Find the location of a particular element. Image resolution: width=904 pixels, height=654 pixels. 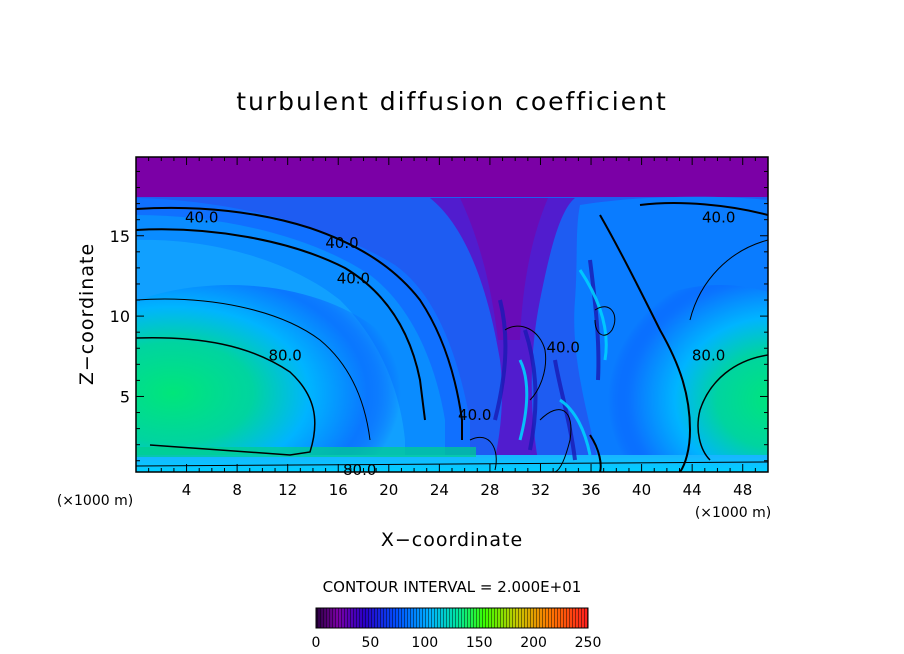

colorbar-frame is located at coordinates (452, 618).